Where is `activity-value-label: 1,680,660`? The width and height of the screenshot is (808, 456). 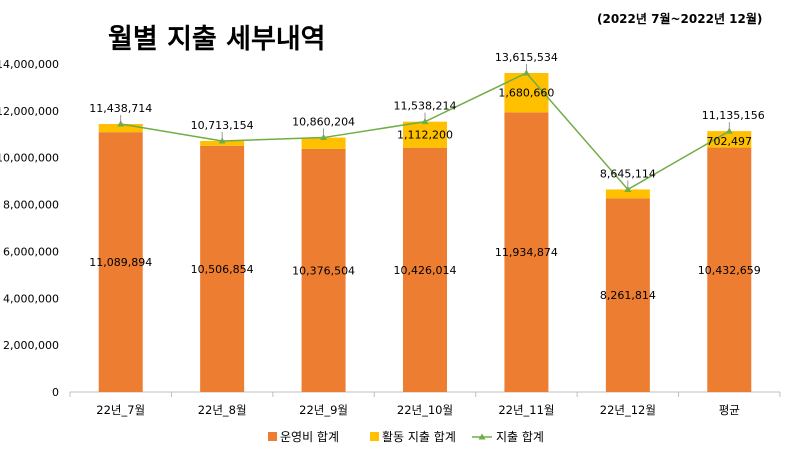
activity-value-label: 1,680,660 is located at coordinates (526, 93).